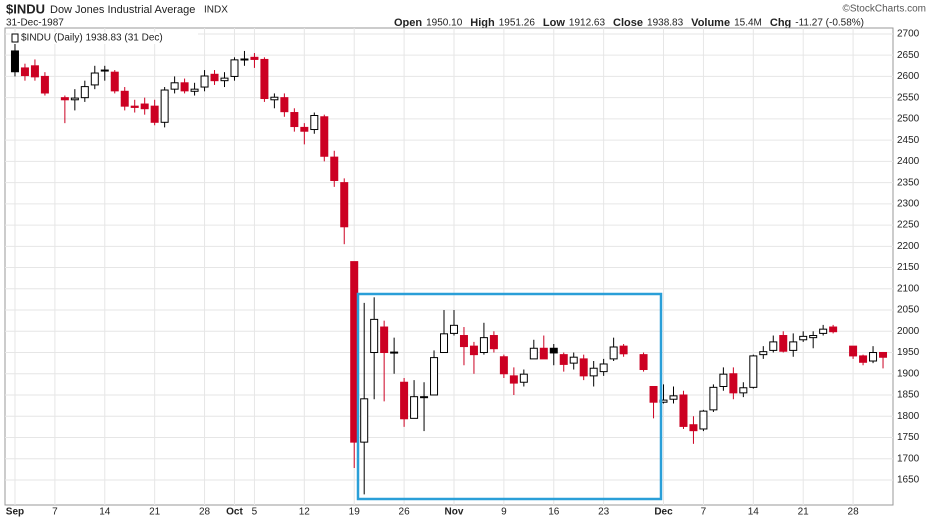 The image size is (930, 519). I want to click on quote-label: Open, so click(408, 23).